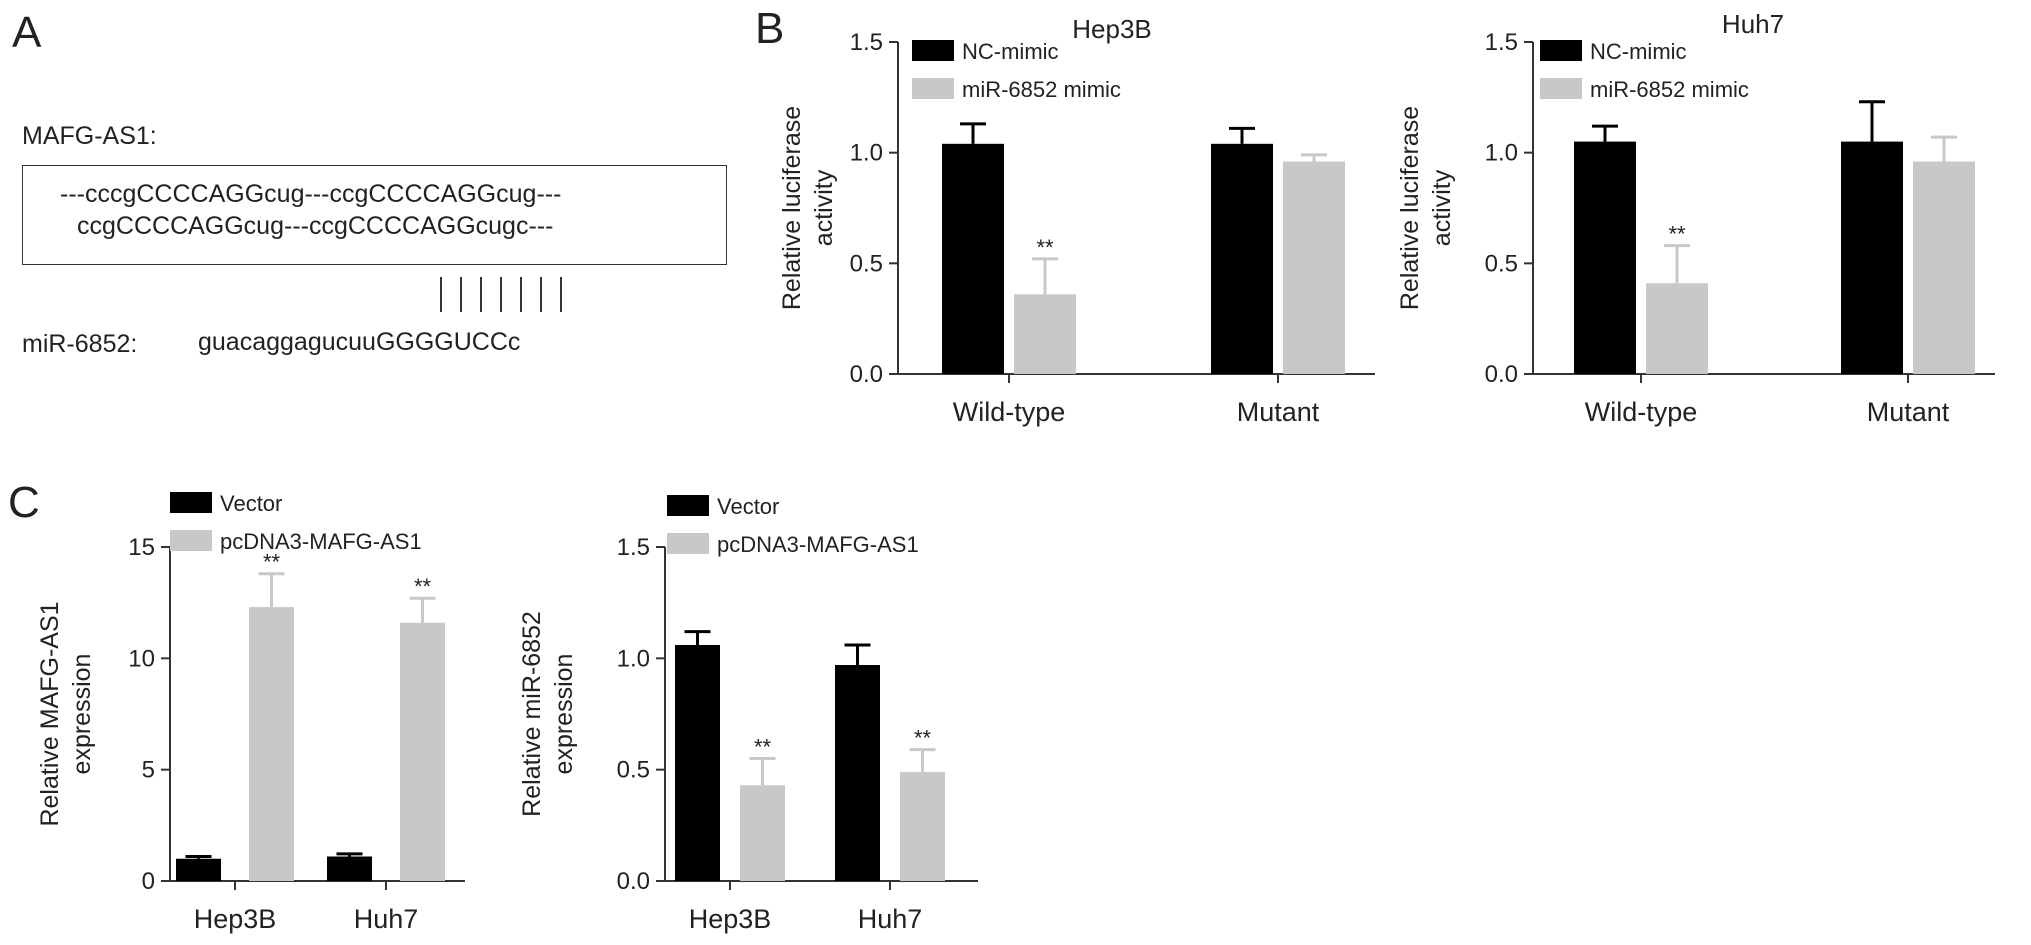 This screenshot has width=2031, height=945. I want to click on sequence-box, so click(374, 215).